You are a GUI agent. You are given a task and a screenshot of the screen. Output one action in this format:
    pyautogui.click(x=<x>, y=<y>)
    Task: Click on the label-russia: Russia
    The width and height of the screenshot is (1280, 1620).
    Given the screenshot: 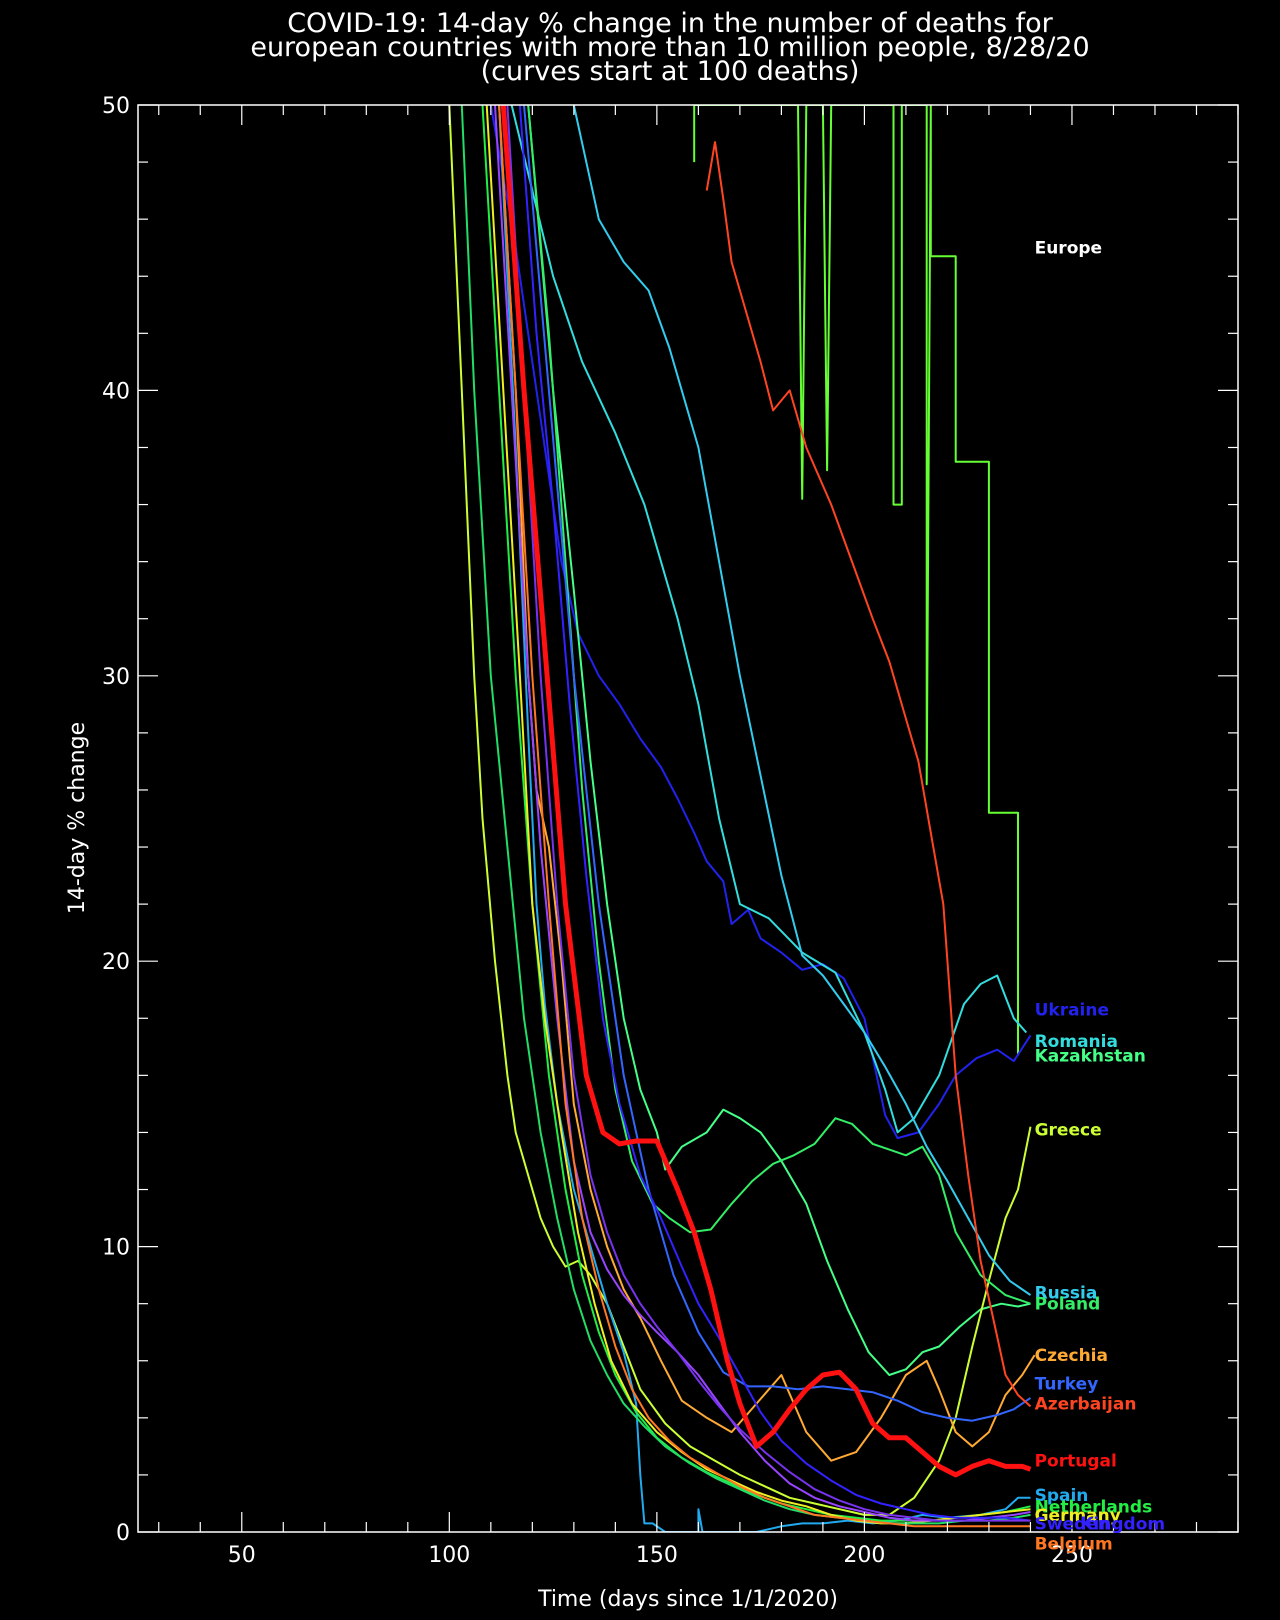 What is the action you would take?
    pyautogui.click(x=1066, y=1293)
    